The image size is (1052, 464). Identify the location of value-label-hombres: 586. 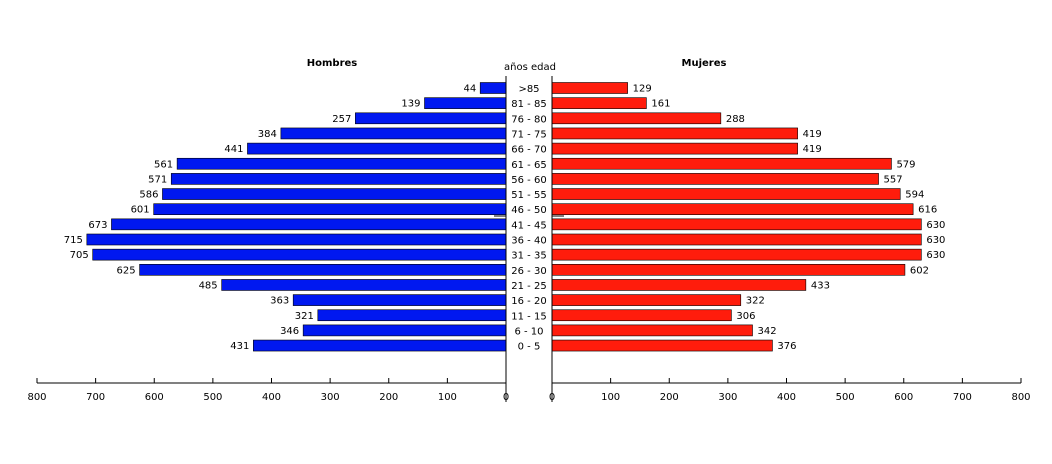
(148, 195).